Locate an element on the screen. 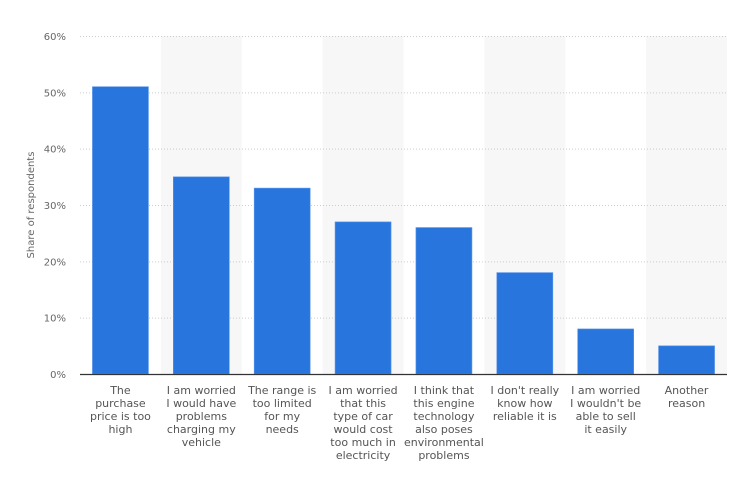 This screenshot has width=740, height=477. y-tick-label: 0% is located at coordinates (58, 375).